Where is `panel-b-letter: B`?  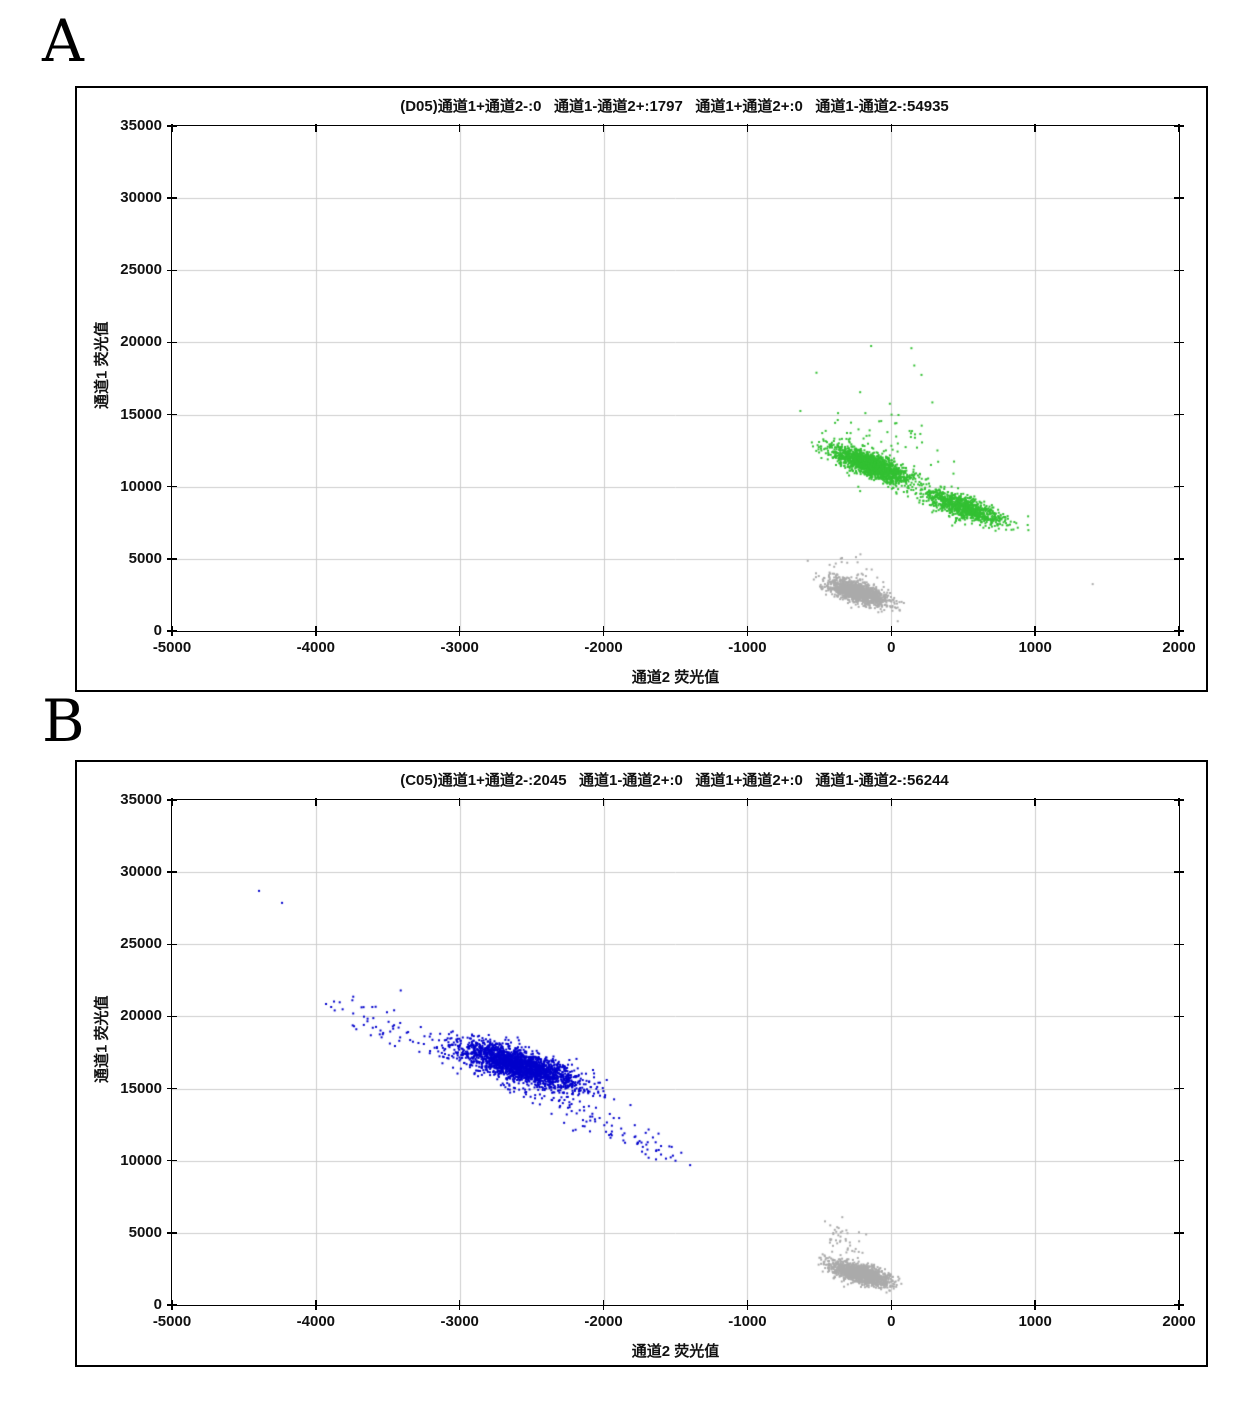 panel-b-letter: B is located at coordinates (63, 721).